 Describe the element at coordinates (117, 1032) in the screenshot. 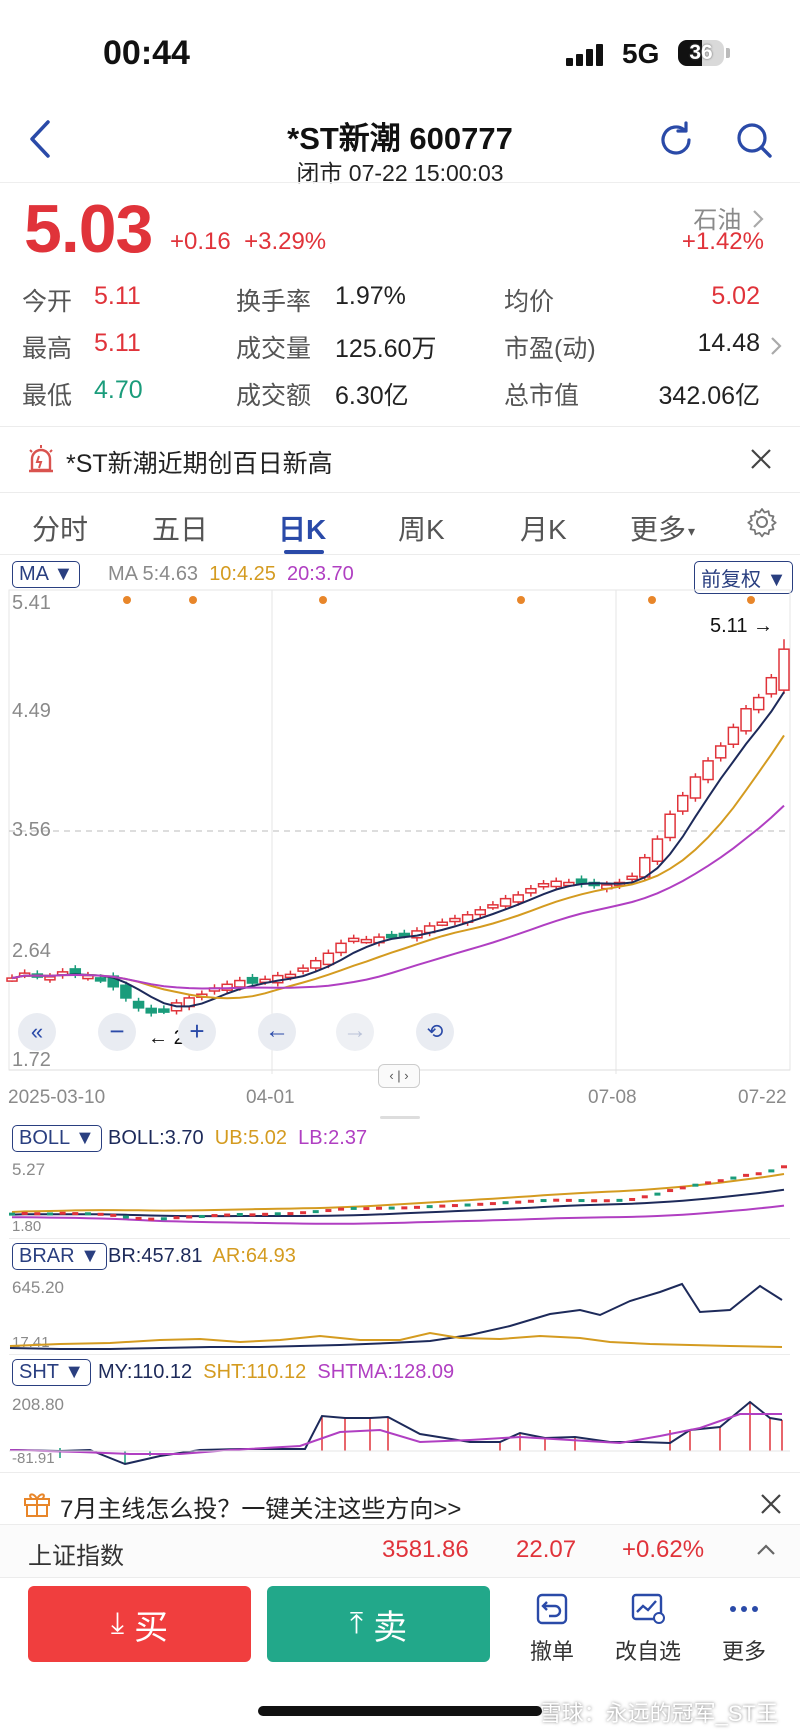

I see `zoom-minus-button: −` at that location.